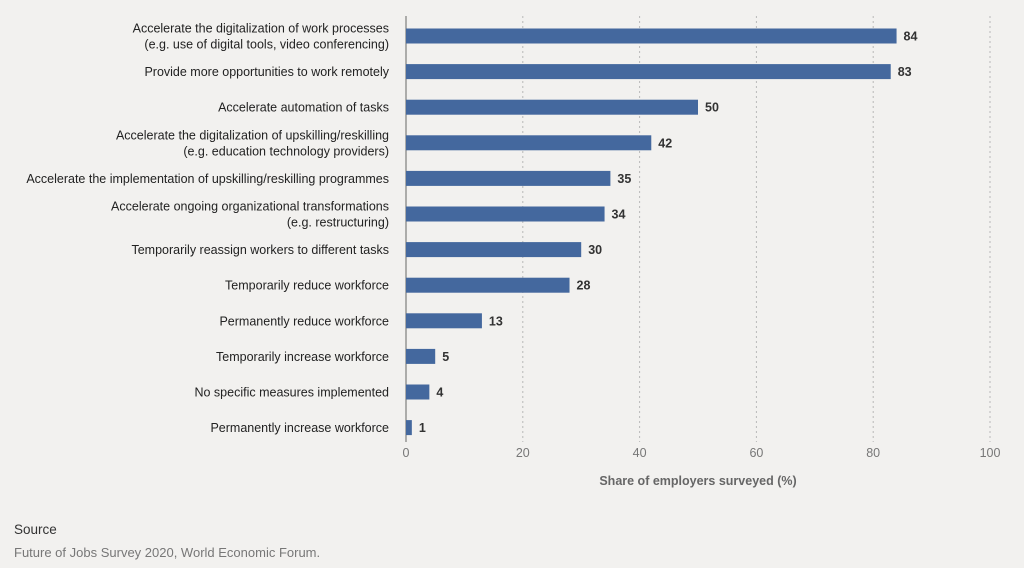 Image resolution: width=1024 pixels, height=568 pixels. Describe the element at coordinates (702, 453) in the screenshot. I see `x-tick-labels: 0 20 40 60 80 100` at that location.